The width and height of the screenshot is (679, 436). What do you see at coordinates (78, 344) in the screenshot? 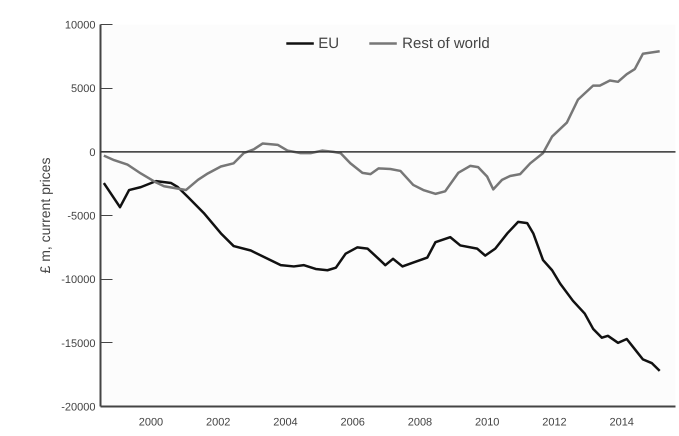
I see `y-tick-label: -15000` at bounding box center [78, 344].